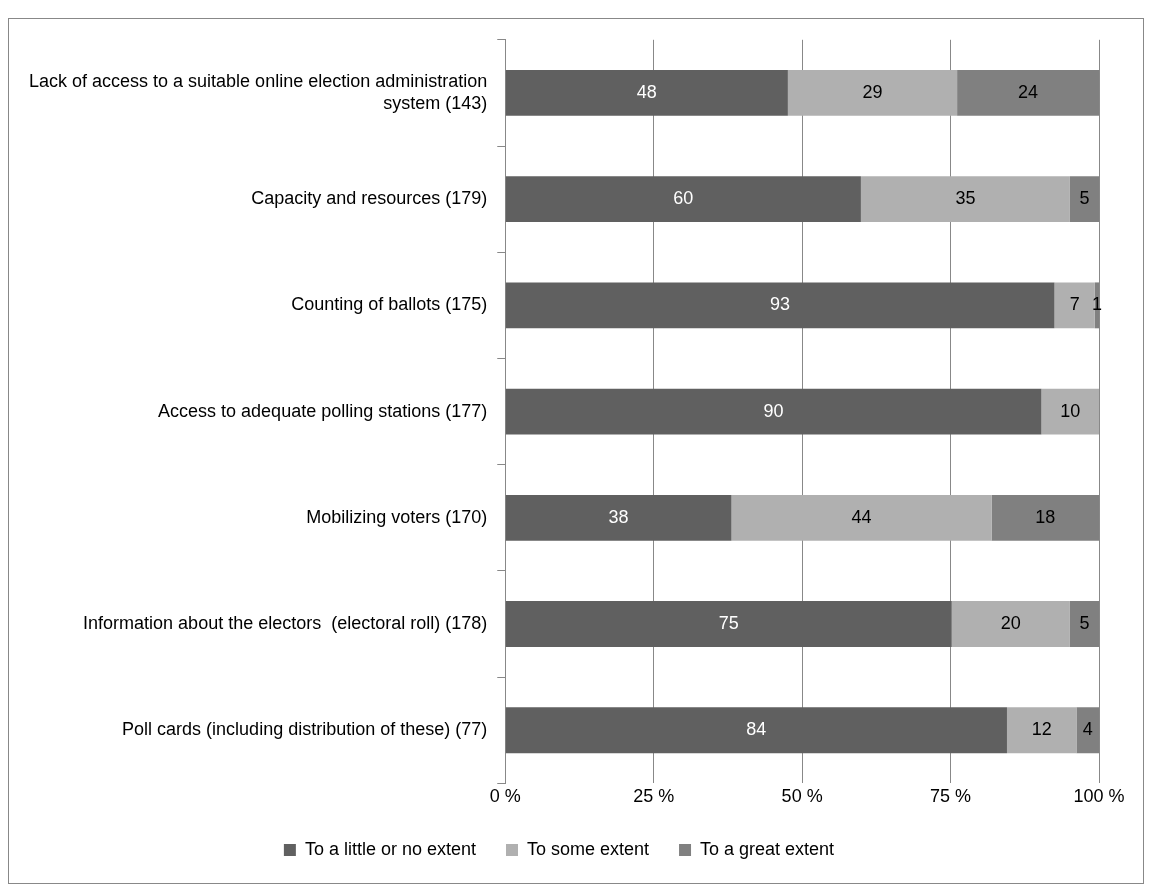 The height and width of the screenshot is (889, 1151). I want to click on data-label: 44, so click(861, 516).